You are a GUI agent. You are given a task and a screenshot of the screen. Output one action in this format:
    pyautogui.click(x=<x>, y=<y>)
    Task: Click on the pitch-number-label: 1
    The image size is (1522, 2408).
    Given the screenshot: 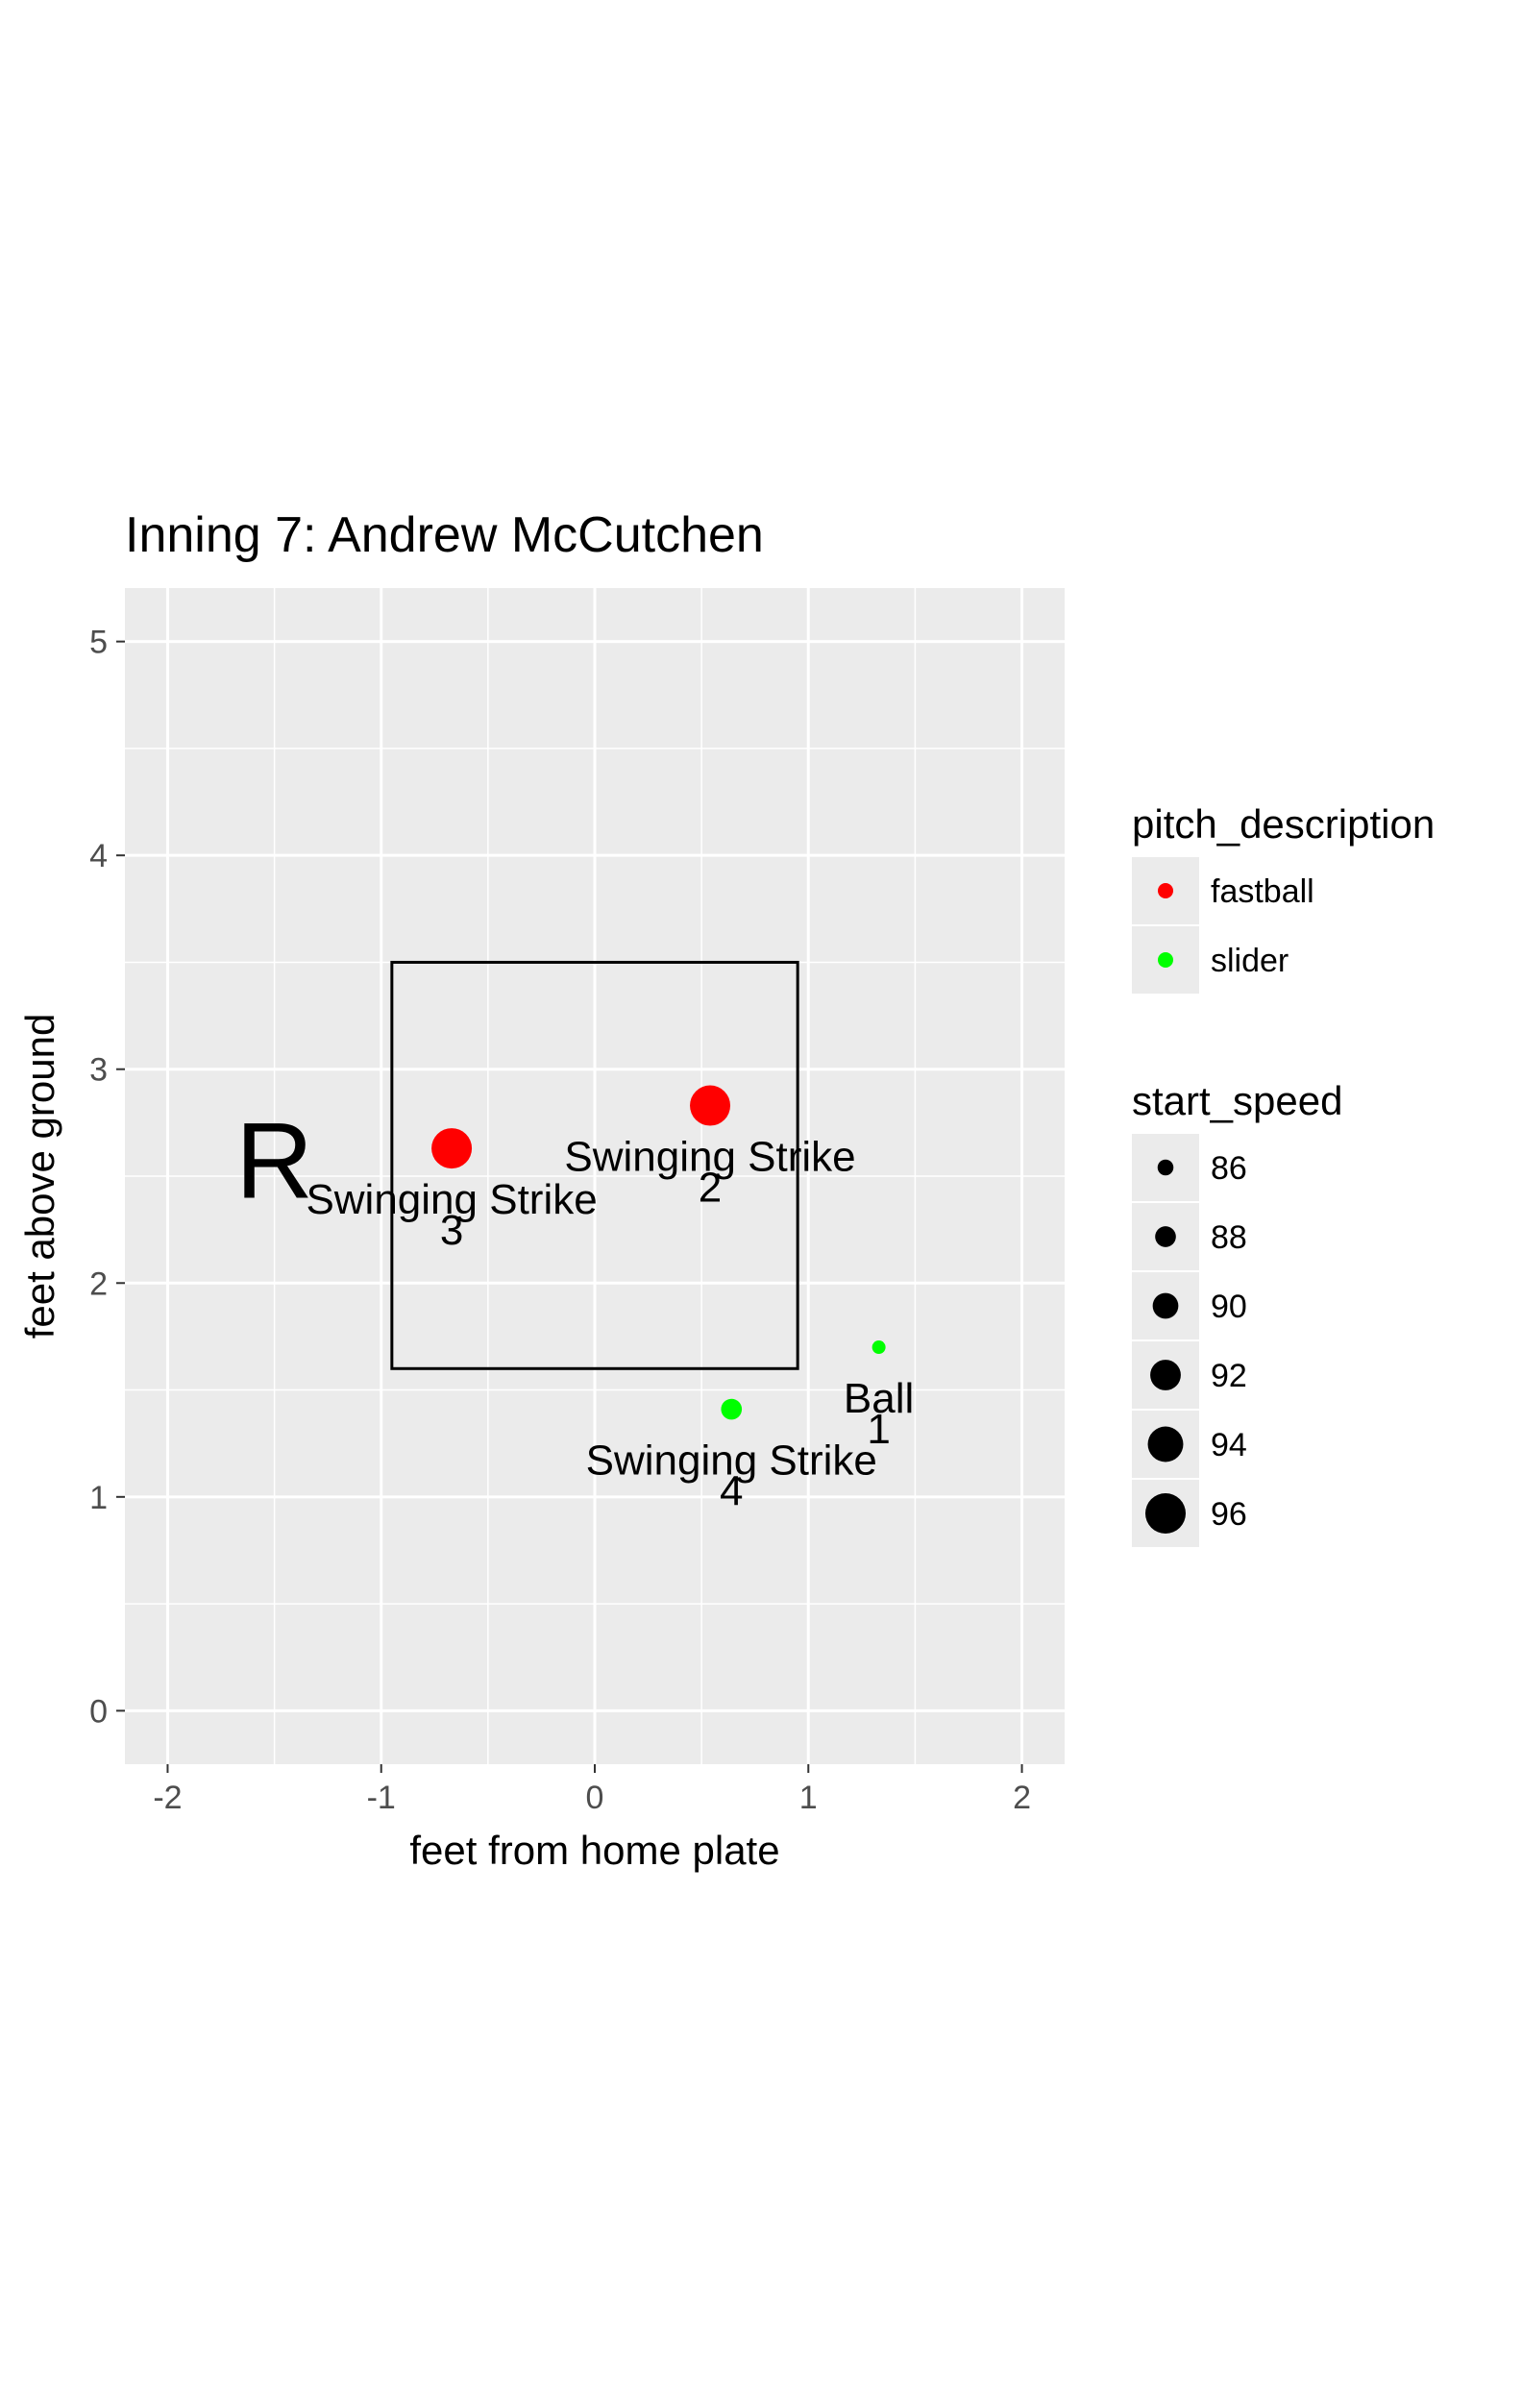 What is the action you would take?
    pyautogui.click(x=878, y=1430)
    